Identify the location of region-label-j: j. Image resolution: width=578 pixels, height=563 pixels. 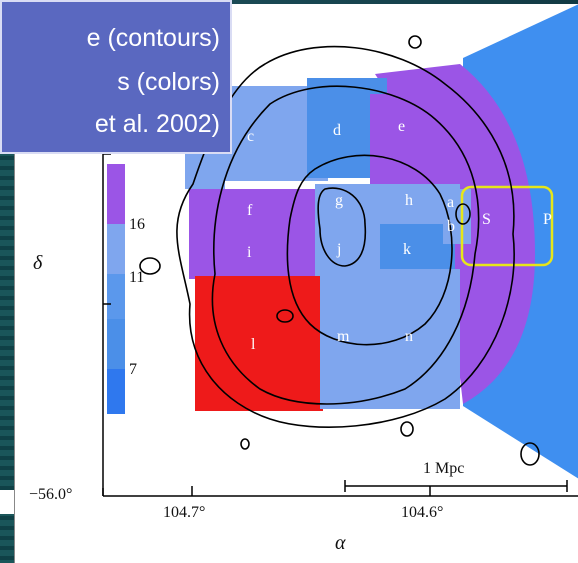
(339, 249).